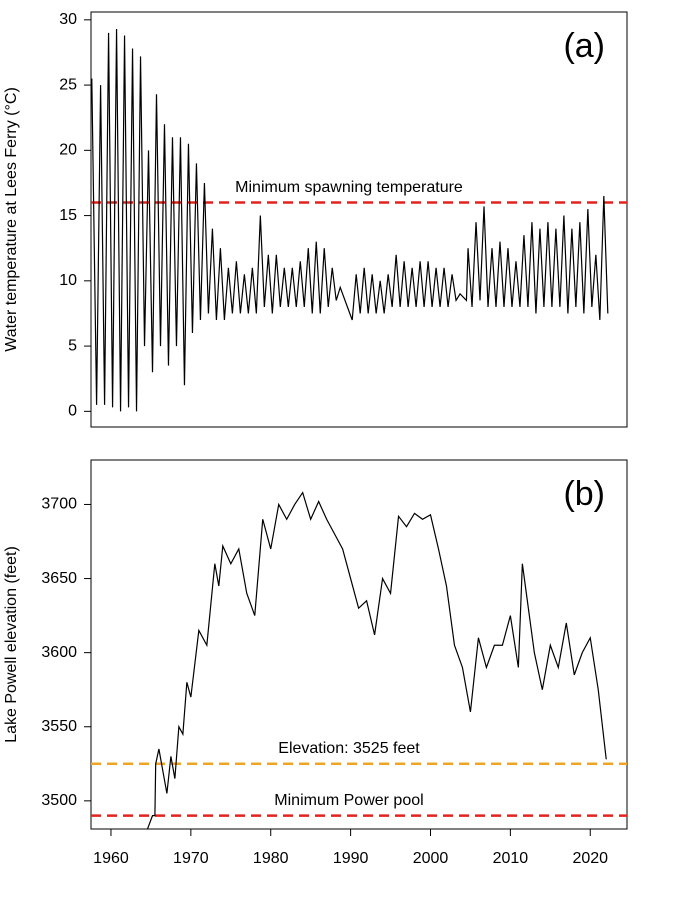 The width and height of the screenshot is (673, 897). I want to click on x-tick-label: 2010, so click(511, 858).